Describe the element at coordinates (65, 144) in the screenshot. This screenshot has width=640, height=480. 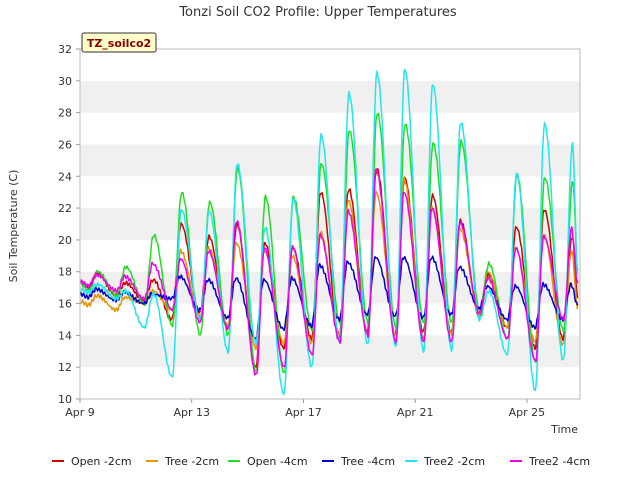
I see `y-tick-label: 26` at that location.